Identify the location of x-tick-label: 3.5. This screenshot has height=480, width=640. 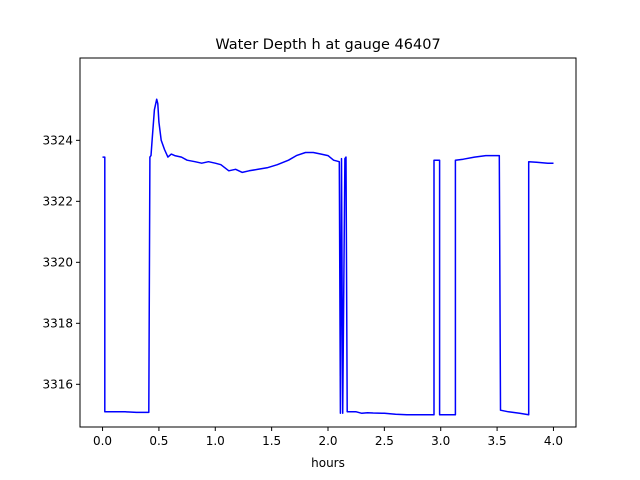
(497, 441).